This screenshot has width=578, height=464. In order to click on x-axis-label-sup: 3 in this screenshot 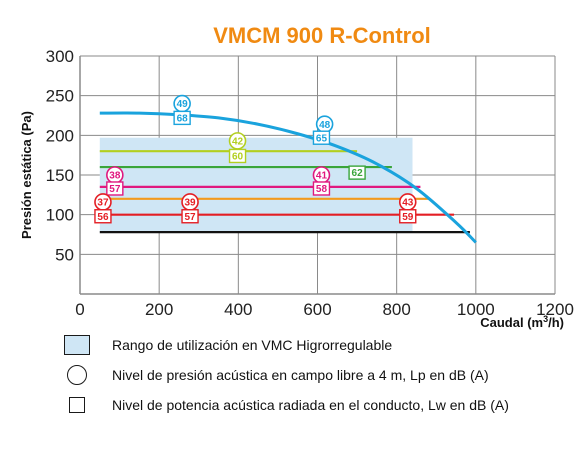, I will do `click(545, 319)`.